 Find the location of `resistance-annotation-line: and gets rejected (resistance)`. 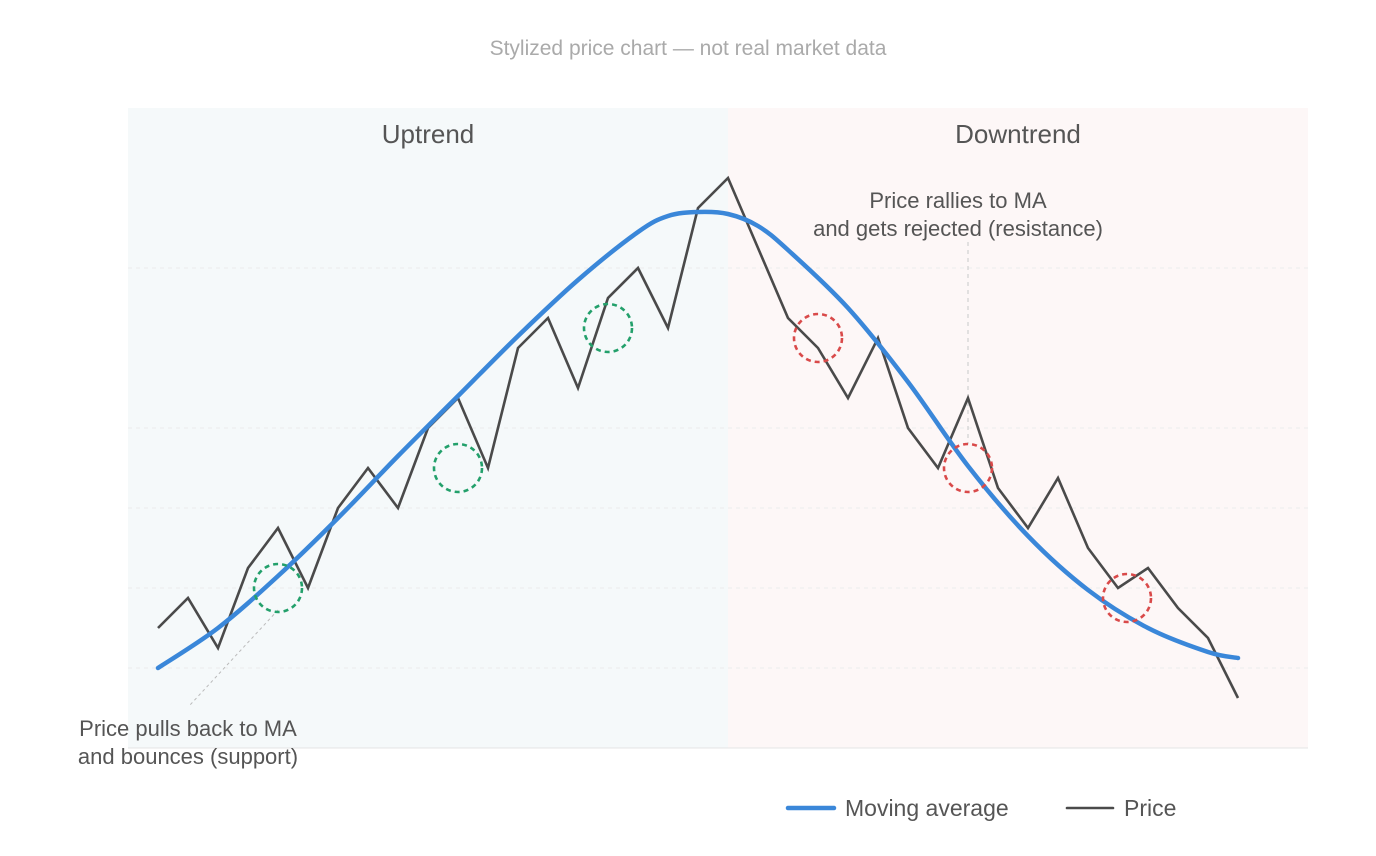

resistance-annotation-line: and gets rejected (resistance) is located at coordinates (958, 228).